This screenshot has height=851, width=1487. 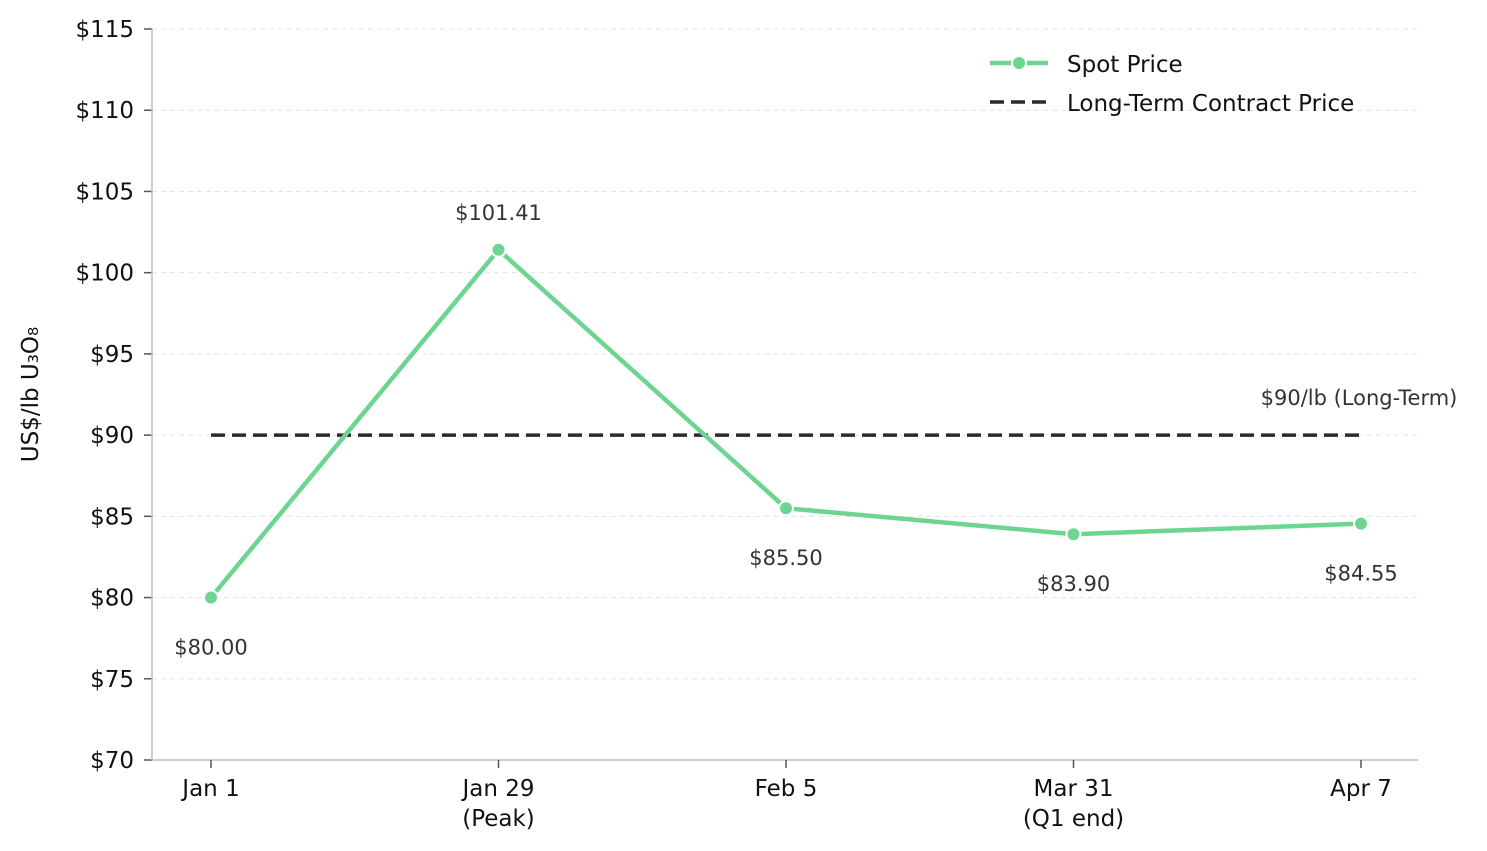 What do you see at coordinates (210, 648) in the screenshot?
I see `spot-price-data-label: $80.00` at bounding box center [210, 648].